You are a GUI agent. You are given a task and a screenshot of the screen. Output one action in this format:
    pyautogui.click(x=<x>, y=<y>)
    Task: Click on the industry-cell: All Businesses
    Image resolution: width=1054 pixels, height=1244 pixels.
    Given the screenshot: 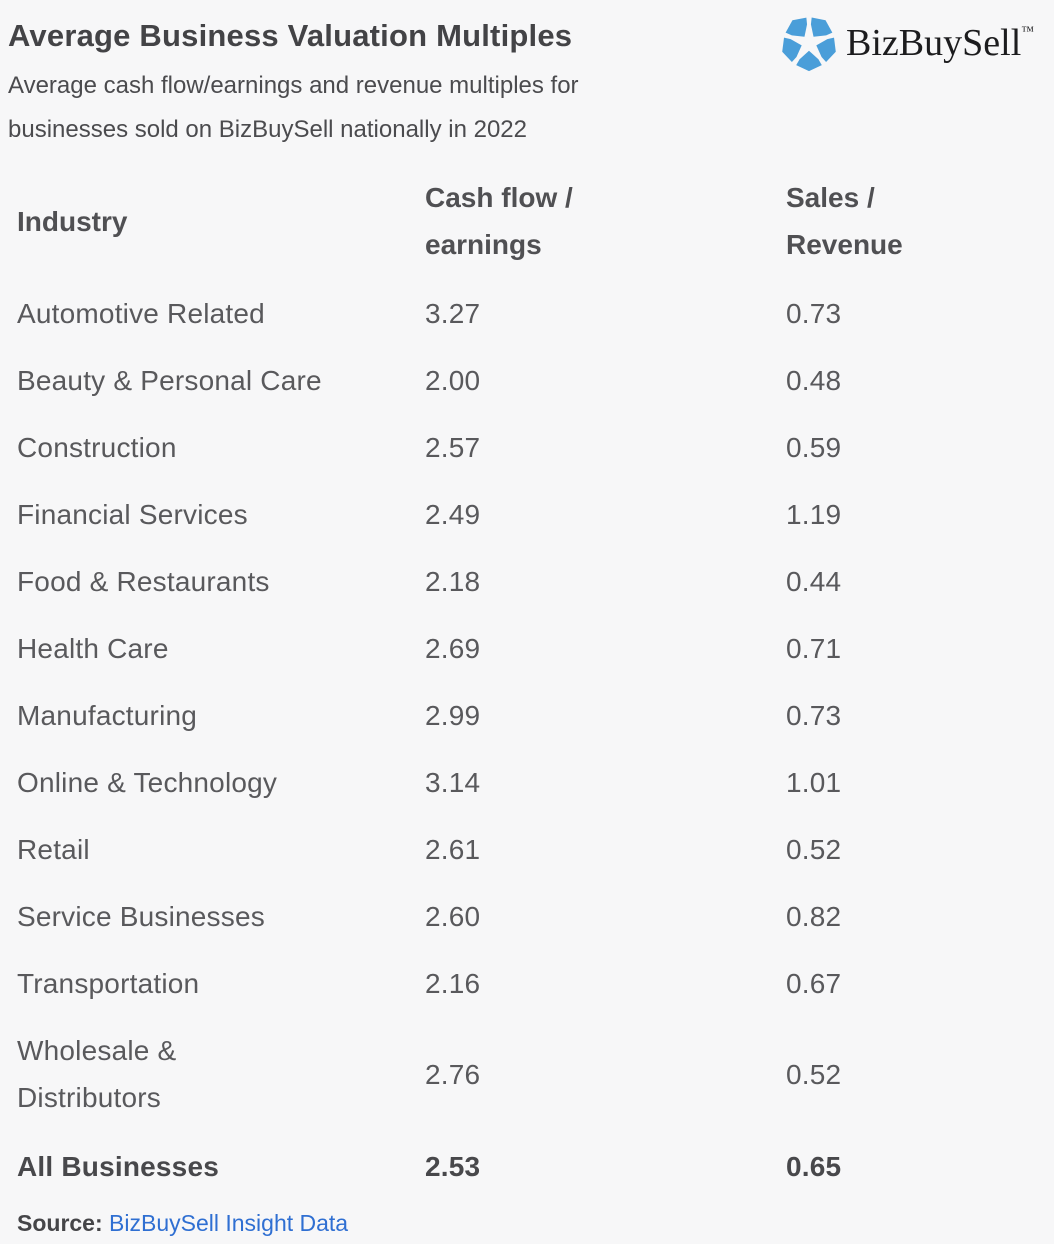 What is the action you would take?
    pyautogui.click(x=118, y=1166)
    